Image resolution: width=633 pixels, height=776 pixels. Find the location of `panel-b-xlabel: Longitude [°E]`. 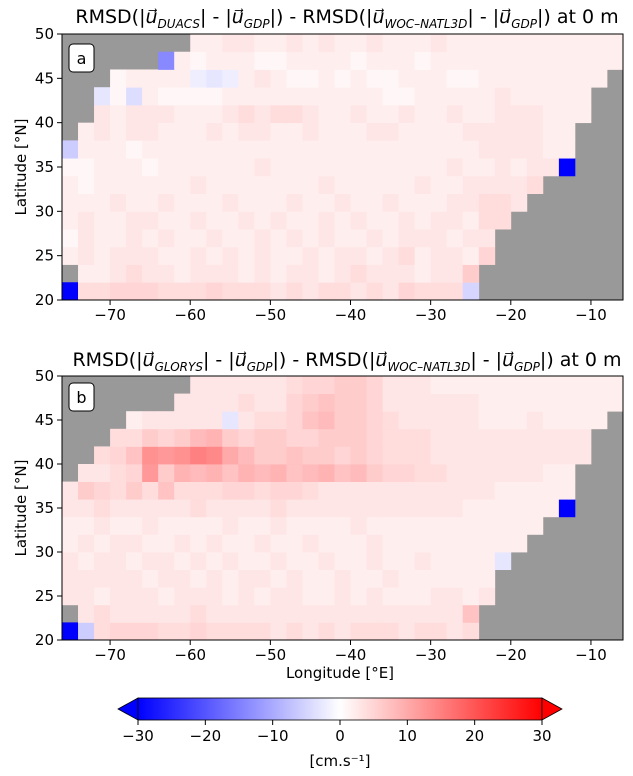

panel-b-xlabel: Longitude [°E] is located at coordinates (340, 673).